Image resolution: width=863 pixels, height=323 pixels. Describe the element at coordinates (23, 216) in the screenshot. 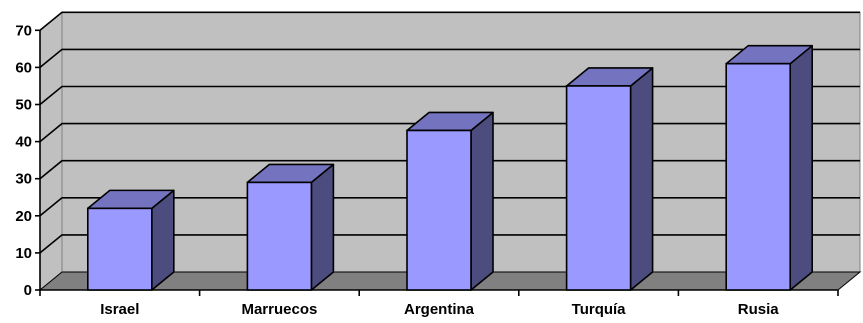

I see `y-tick-label: 20` at that location.